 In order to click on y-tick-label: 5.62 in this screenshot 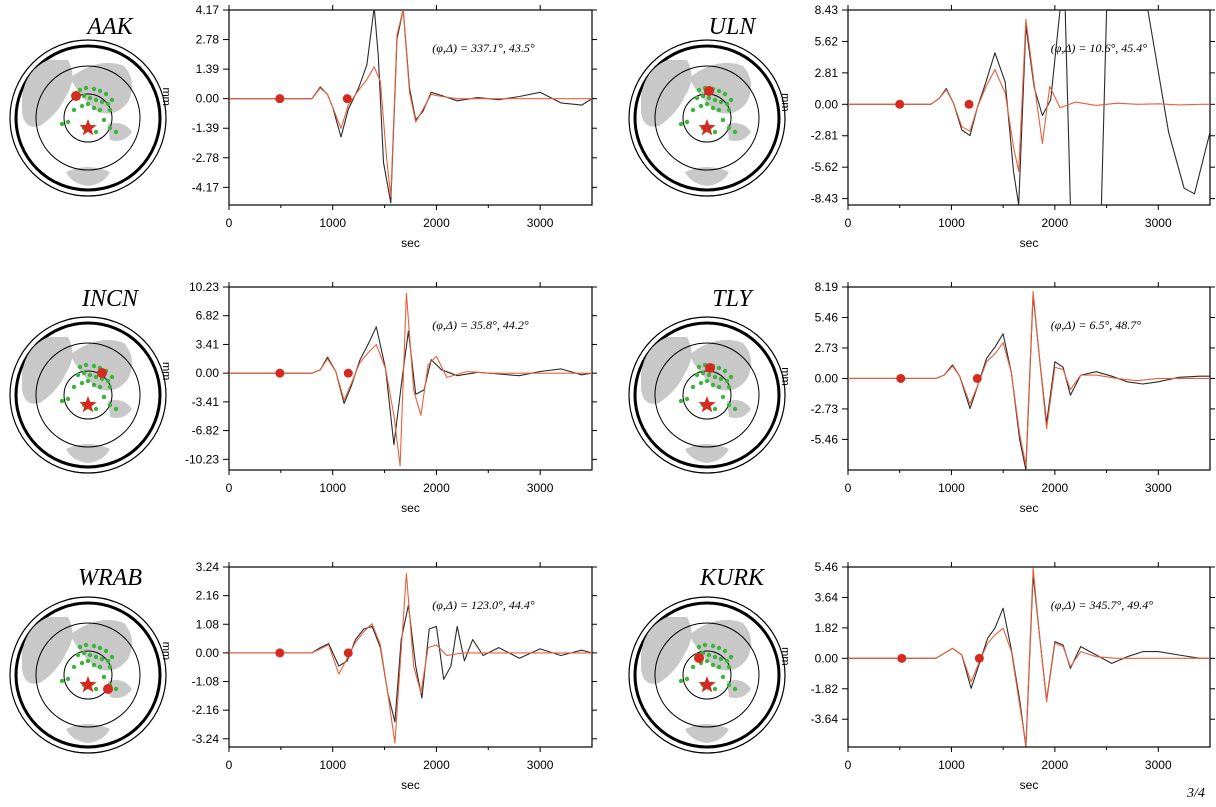, I will do `click(827, 41)`.